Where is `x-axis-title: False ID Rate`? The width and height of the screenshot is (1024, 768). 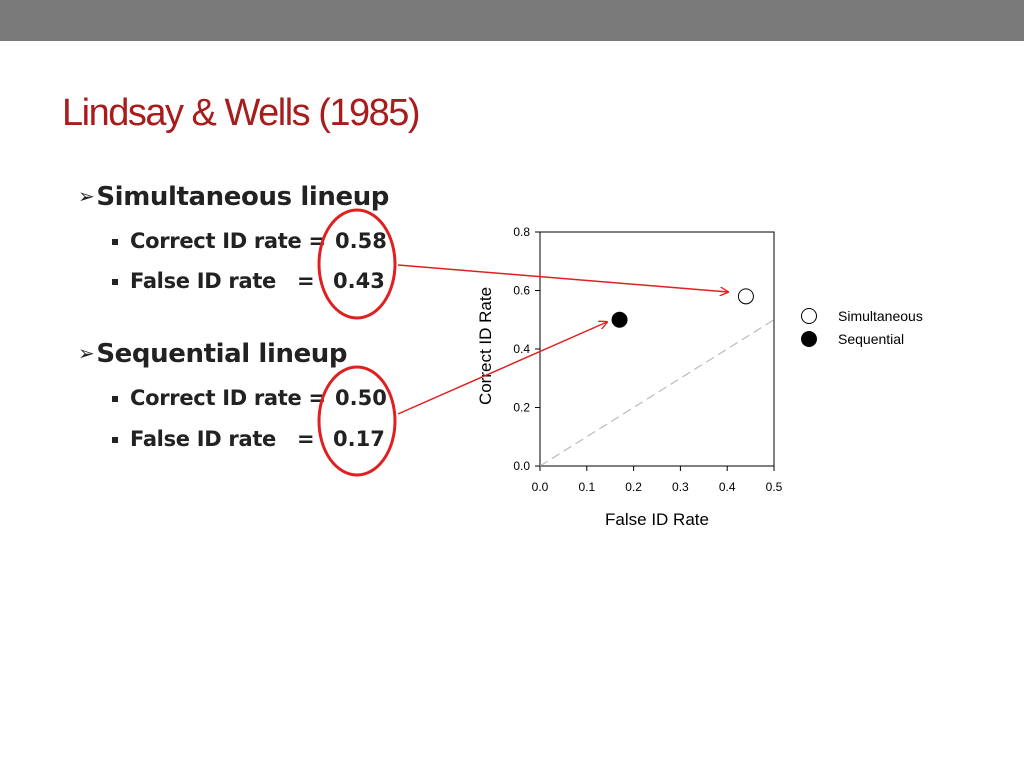
x-axis-title: False ID Rate is located at coordinates (657, 519).